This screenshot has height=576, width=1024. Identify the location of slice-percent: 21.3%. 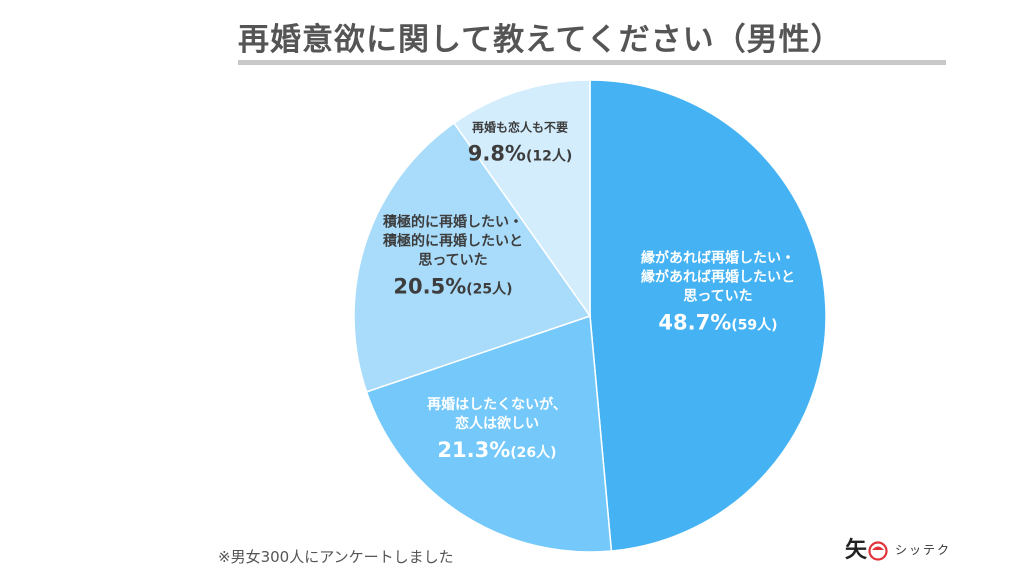
(473, 450).